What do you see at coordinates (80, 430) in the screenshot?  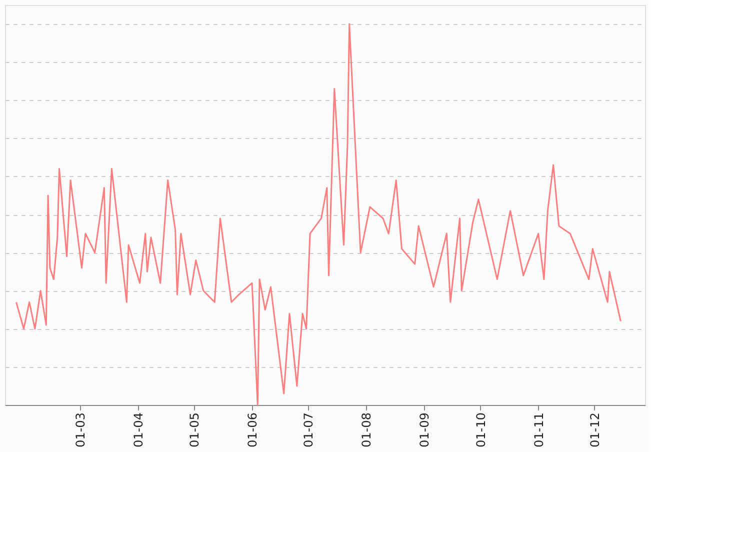 I see `x-tick-label: 01-03` at bounding box center [80, 430].